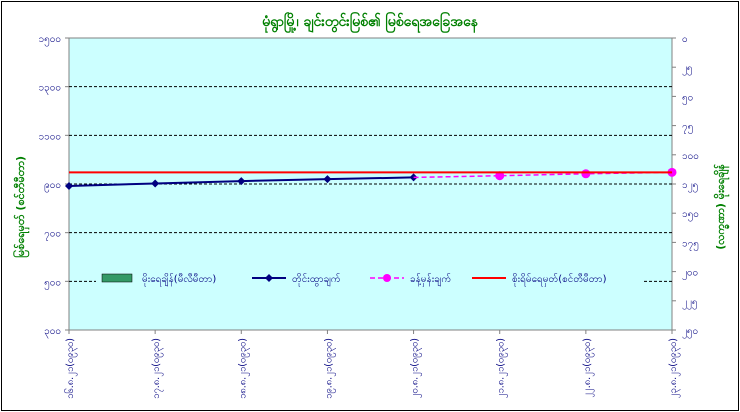 This screenshot has height=412, width=740. Describe the element at coordinates (21, 207) in the screenshot. I see `y-axis-label-left: မြစ်ရေမှတ် (စင်တီမီတာ)` at that location.